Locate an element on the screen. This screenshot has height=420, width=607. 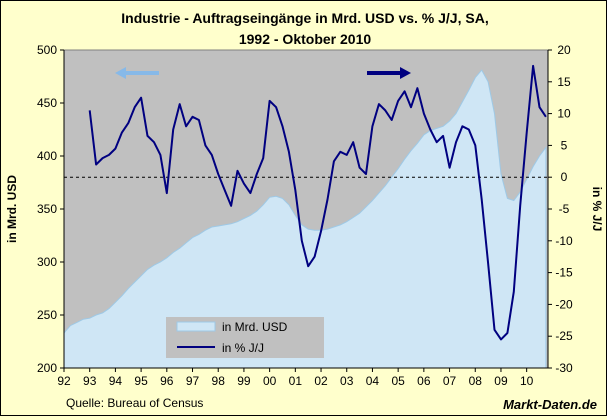
x-tick-label: 09 is located at coordinates (501, 381).